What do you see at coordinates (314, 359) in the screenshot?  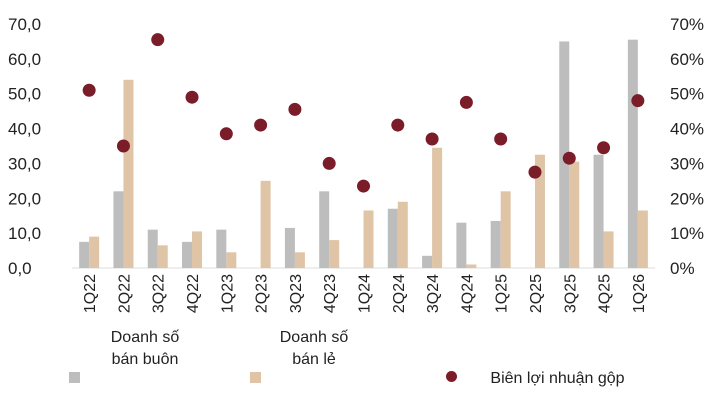 I see `legend-label-retail-line2: bán lẻ` at bounding box center [314, 359].